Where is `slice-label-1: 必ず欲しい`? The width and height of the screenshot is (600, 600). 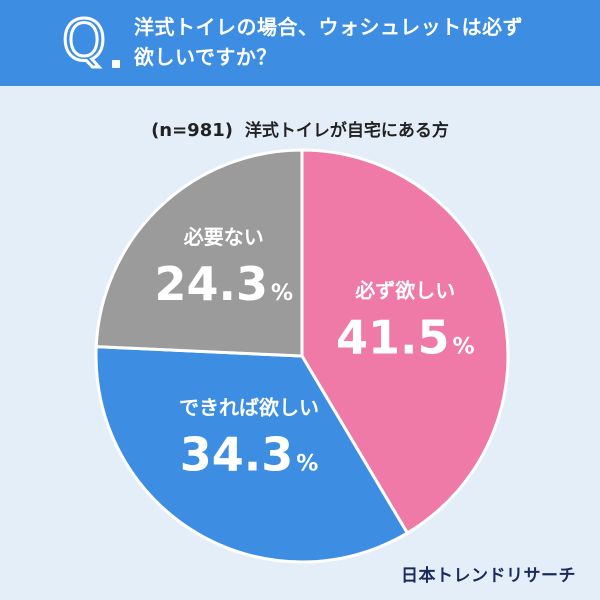
slice-label-1: 必ず欲しい is located at coordinates (404, 291).